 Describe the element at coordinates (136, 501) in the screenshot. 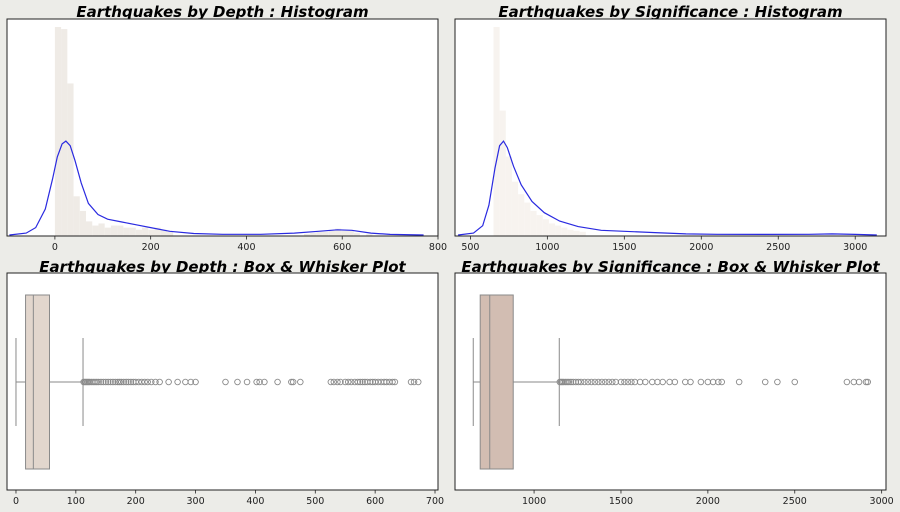

I see `x-tick-label: 200` at that location.